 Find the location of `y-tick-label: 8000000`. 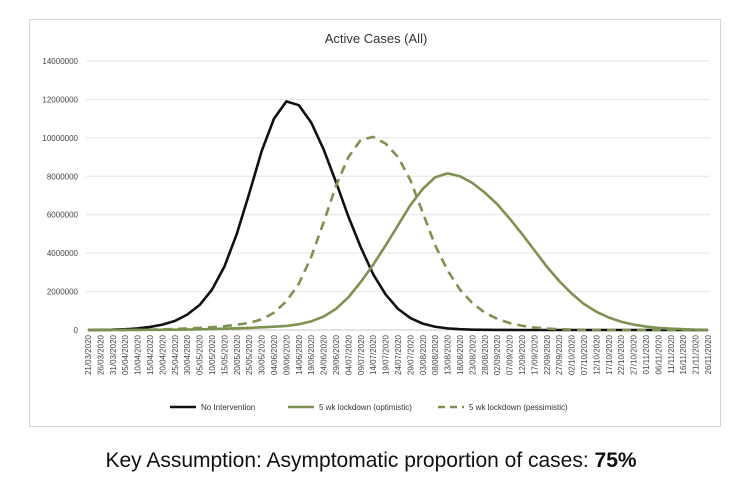

y-tick-label: 8000000 is located at coordinates (63, 176).